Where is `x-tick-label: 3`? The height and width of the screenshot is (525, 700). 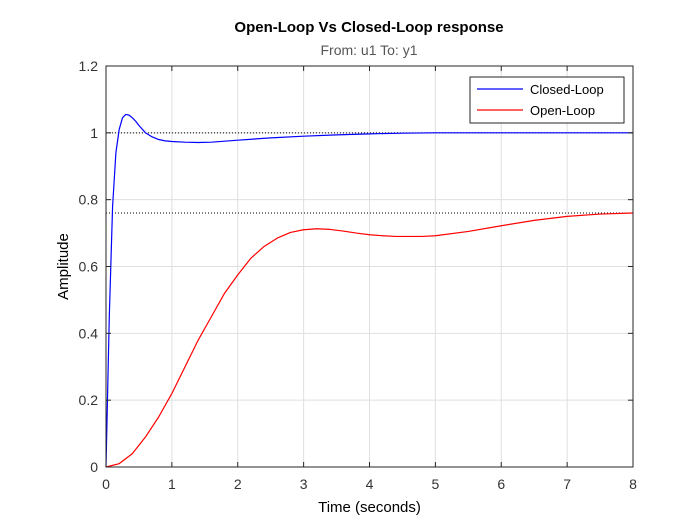
x-tick-label: 3 is located at coordinates (304, 484).